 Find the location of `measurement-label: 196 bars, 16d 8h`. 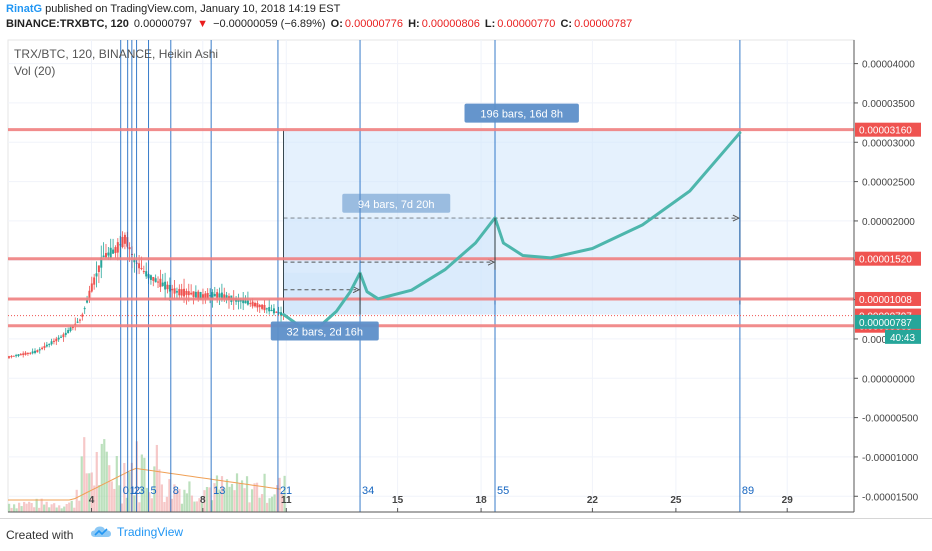

measurement-label: 196 bars, 16d 8h is located at coordinates (521, 115).